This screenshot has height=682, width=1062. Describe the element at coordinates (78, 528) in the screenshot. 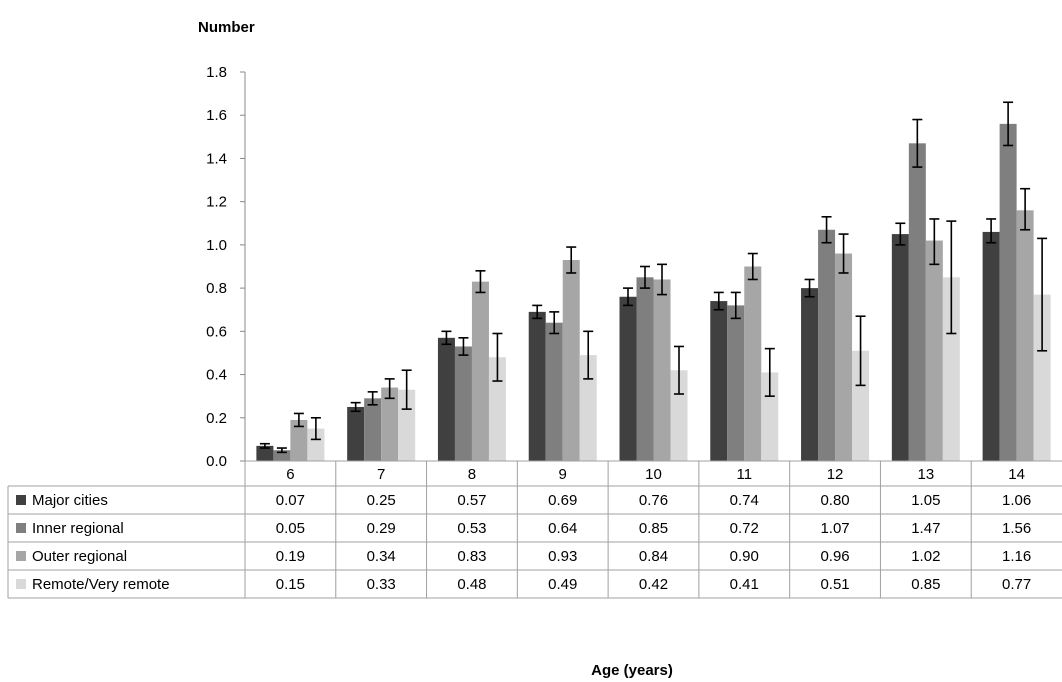

I see `legend-label: Inner regional` at that location.